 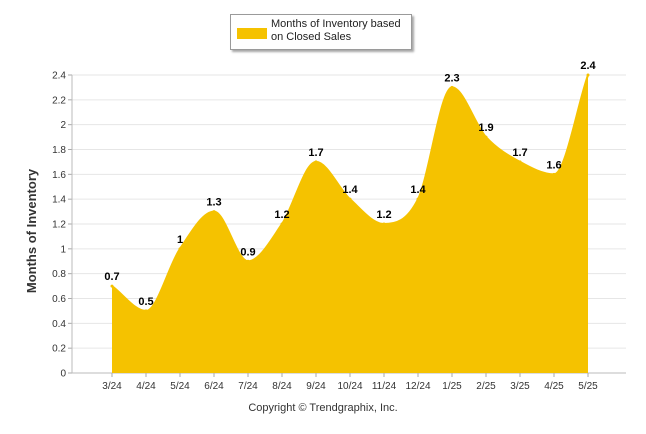 I want to click on y-tick-label: 1.4, so click(x=59, y=200).